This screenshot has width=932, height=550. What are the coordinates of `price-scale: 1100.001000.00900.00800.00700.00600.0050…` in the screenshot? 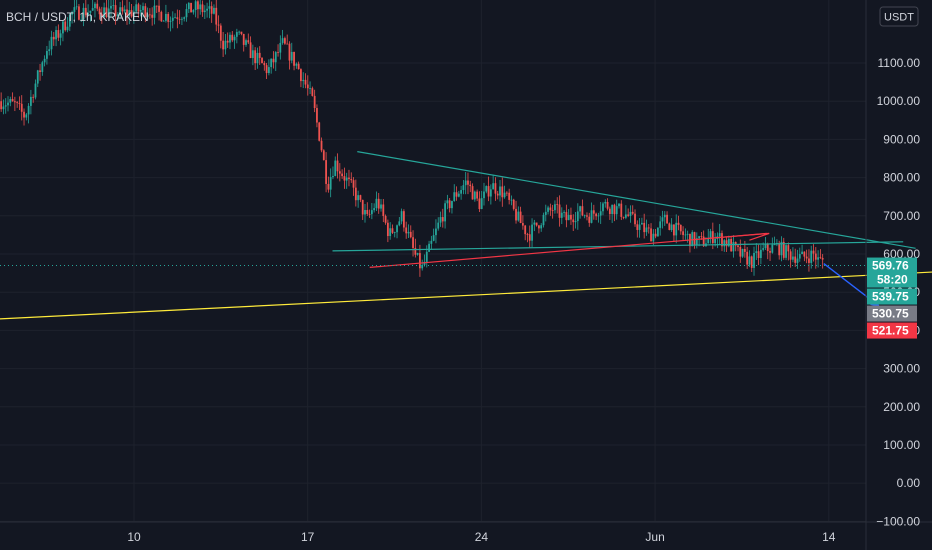 It's located at (898, 292).